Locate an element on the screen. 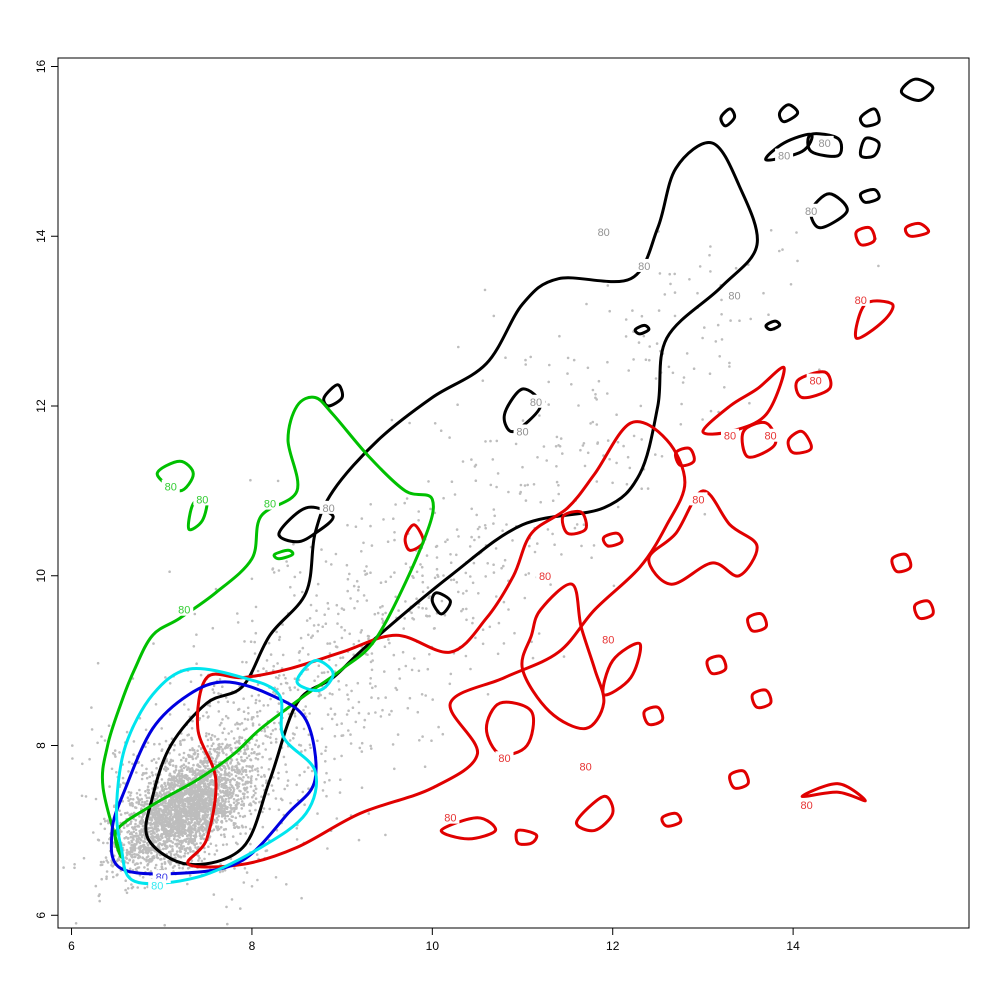 The width and height of the screenshot is (1000, 1000). x-tick-label: 12 is located at coordinates (613, 946).